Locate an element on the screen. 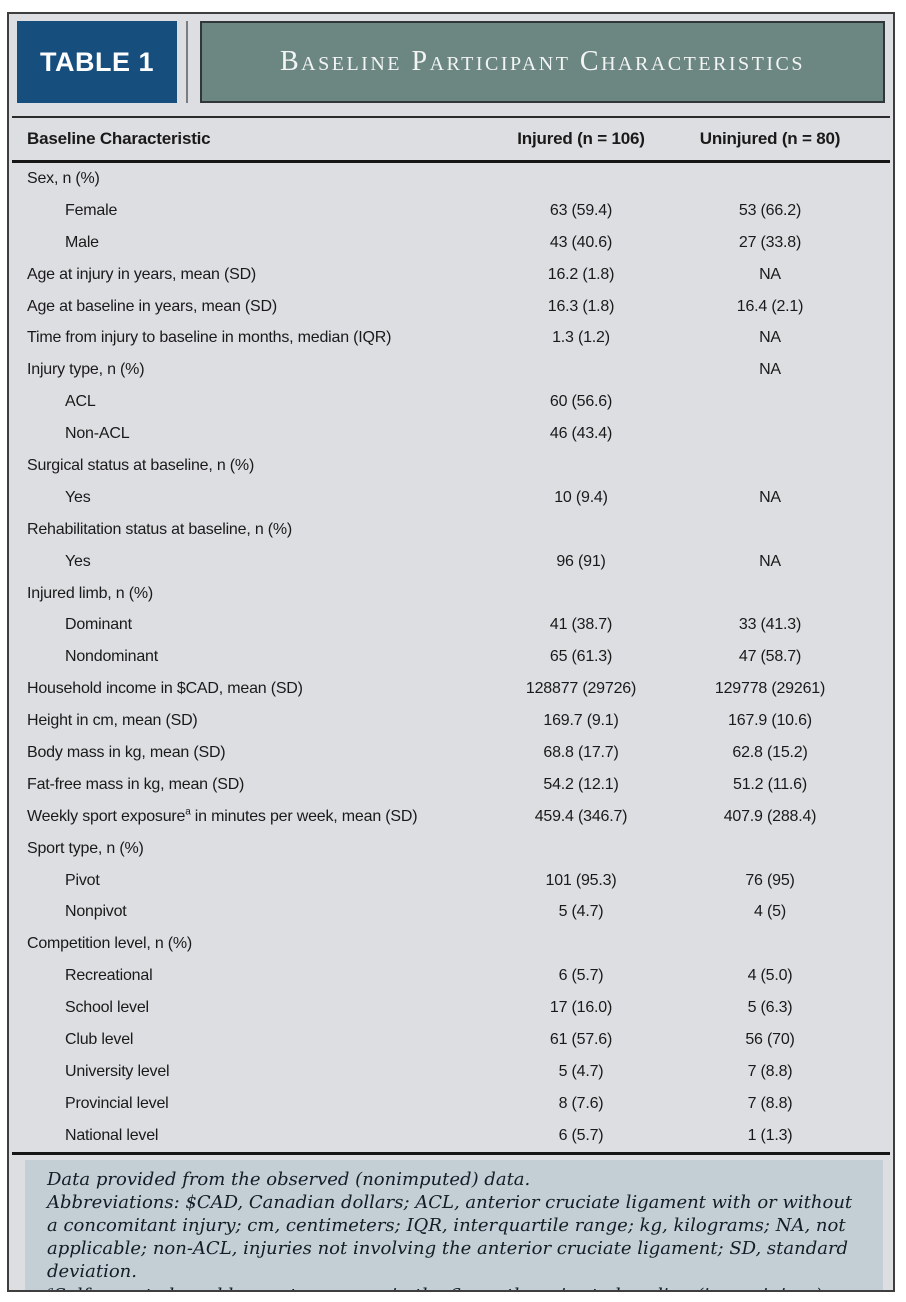 Image resolution: width=906 pixels, height=1302 pixels. injured-value: 68.8 (17.7) is located at coordinates (581, 752).